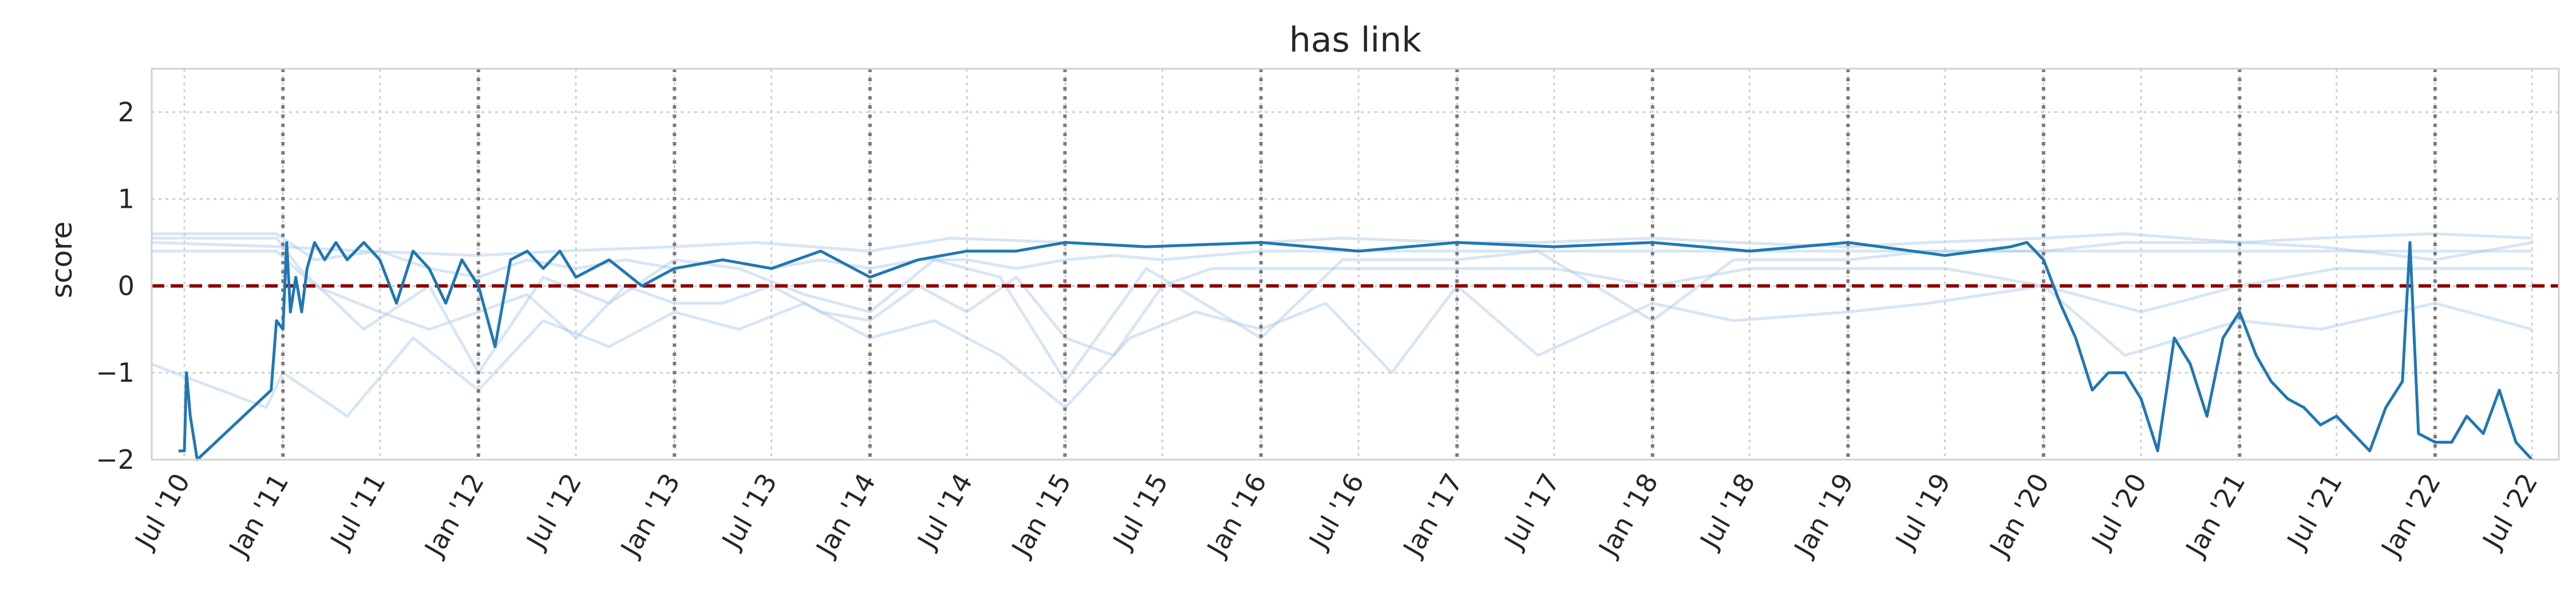 This screenshot has width=2576, height=601. I want to click on x-tick-label: Jan '20, so click(2019, 515).